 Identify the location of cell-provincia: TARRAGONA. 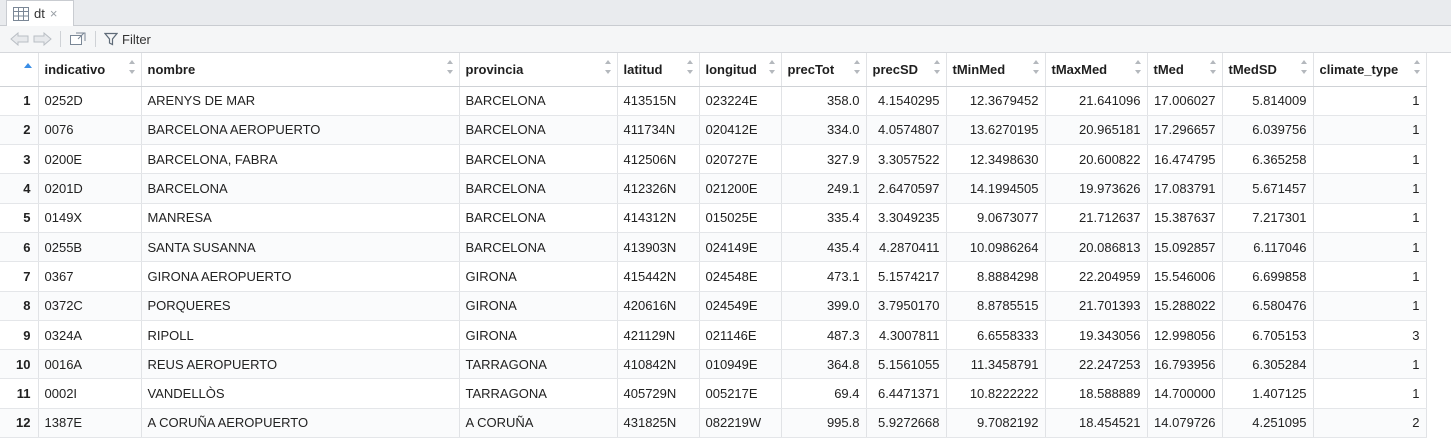
(538, 393).